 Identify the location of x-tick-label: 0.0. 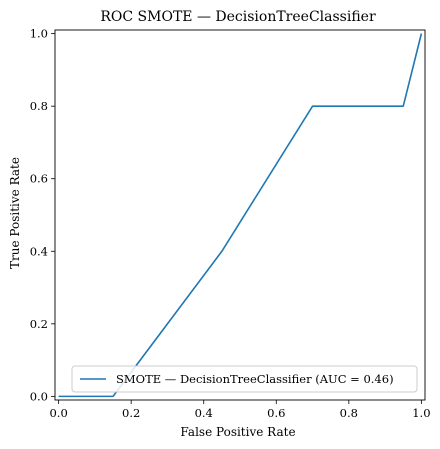
(58, 413).